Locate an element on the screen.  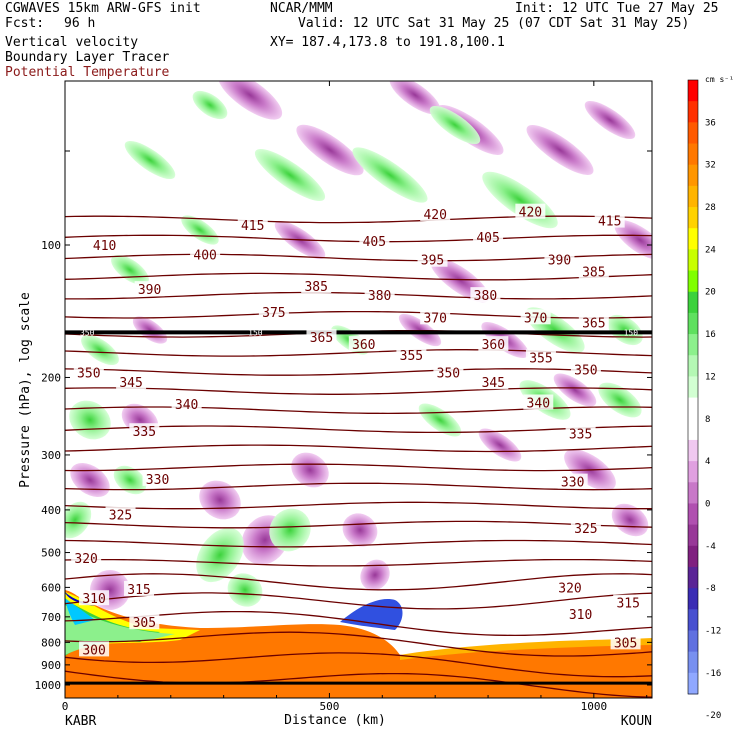
contour-label: 390 is located at coordinates (149, 290).